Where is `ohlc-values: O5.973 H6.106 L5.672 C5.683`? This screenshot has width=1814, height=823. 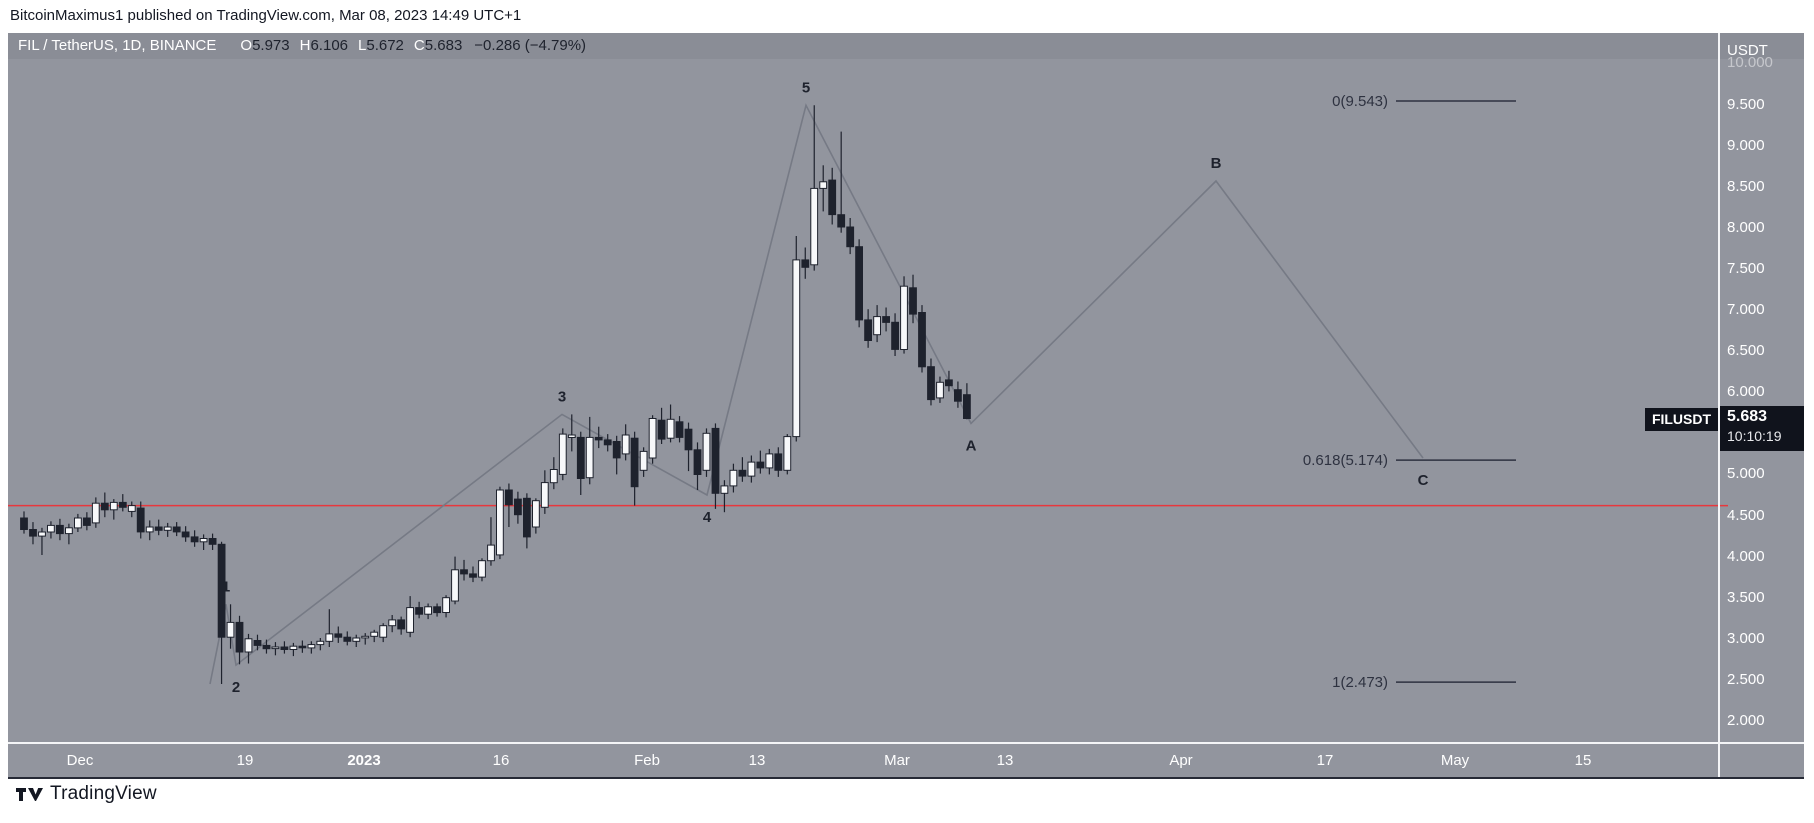
ohlc-values: O5.973 H6.106 L5.672 C5.683 is located at coordinates (346, 45).